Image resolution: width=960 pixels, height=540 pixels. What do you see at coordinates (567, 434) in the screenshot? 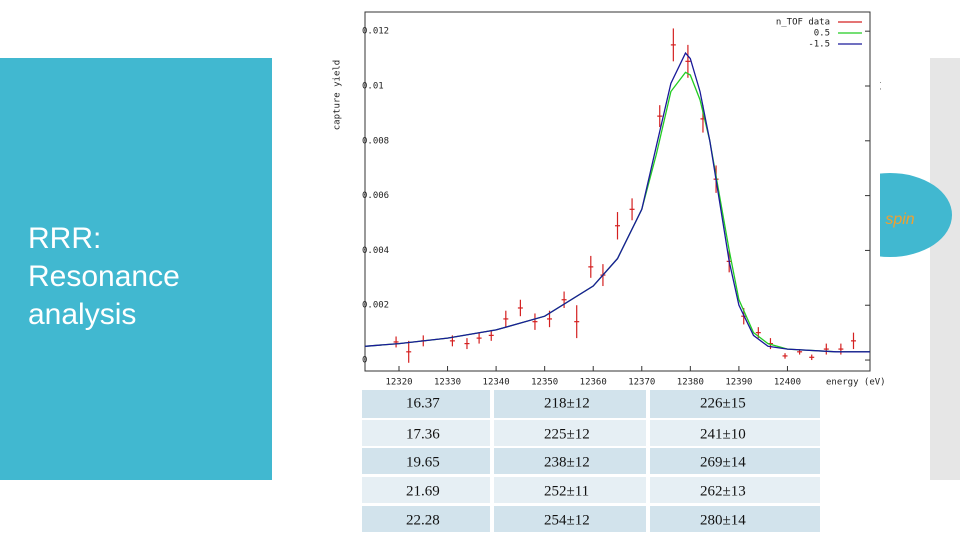
I see `table-cell-text: 225±12` at bounding box center [567, 434].